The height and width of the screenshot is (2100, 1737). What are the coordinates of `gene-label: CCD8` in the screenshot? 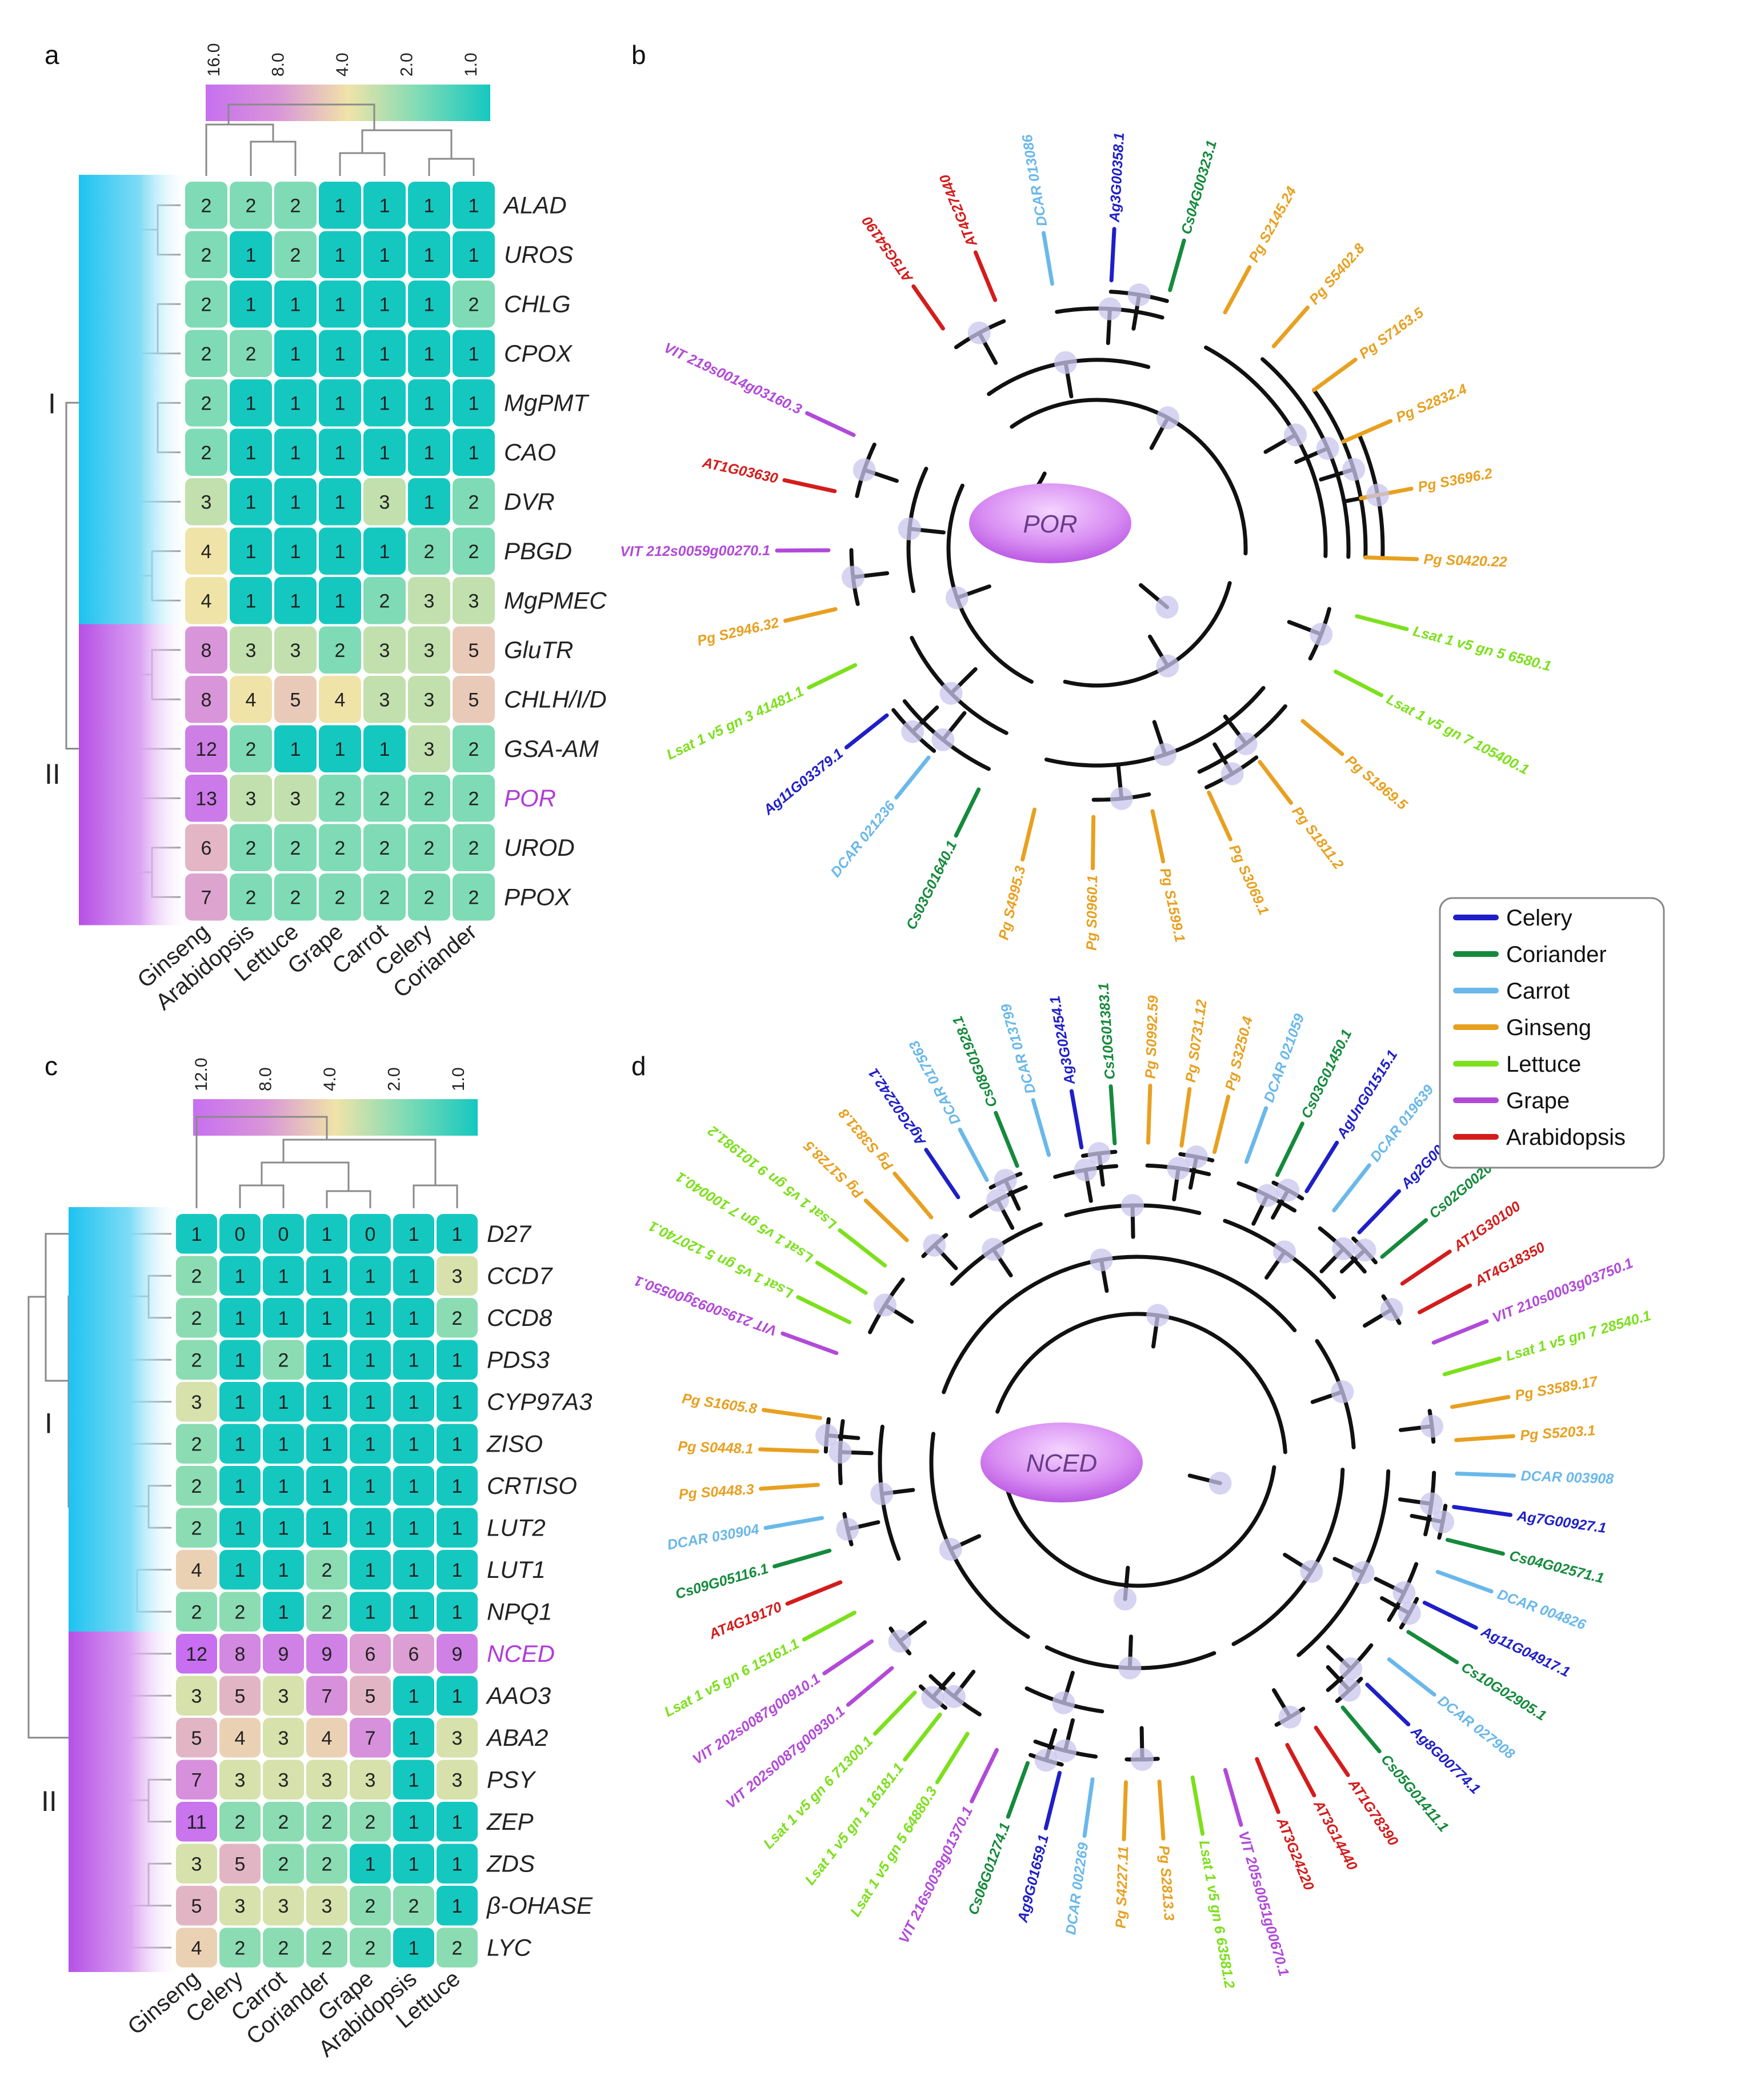 It's located at (520, 1317).